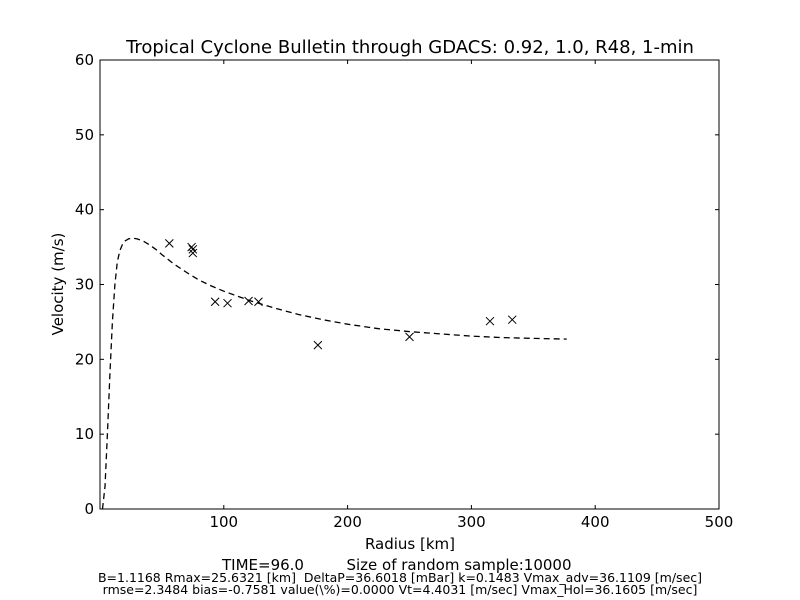 The image size is (800, 600). Describe the element at coordinates (84, 285) in the screenshot. I see `y-tick-label: 30` at that location.